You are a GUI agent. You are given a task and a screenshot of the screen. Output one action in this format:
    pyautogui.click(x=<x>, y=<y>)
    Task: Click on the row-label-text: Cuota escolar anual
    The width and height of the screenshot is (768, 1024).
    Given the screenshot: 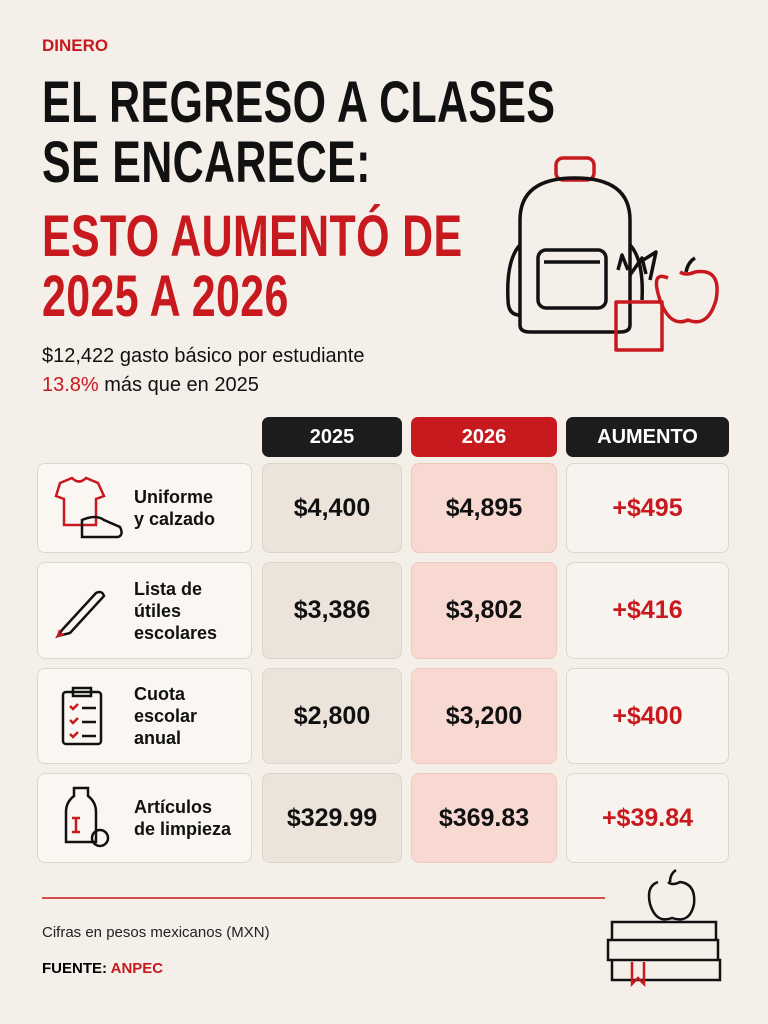 What is the action you would take?
    pyautogui.click(x=165, y=716)
    